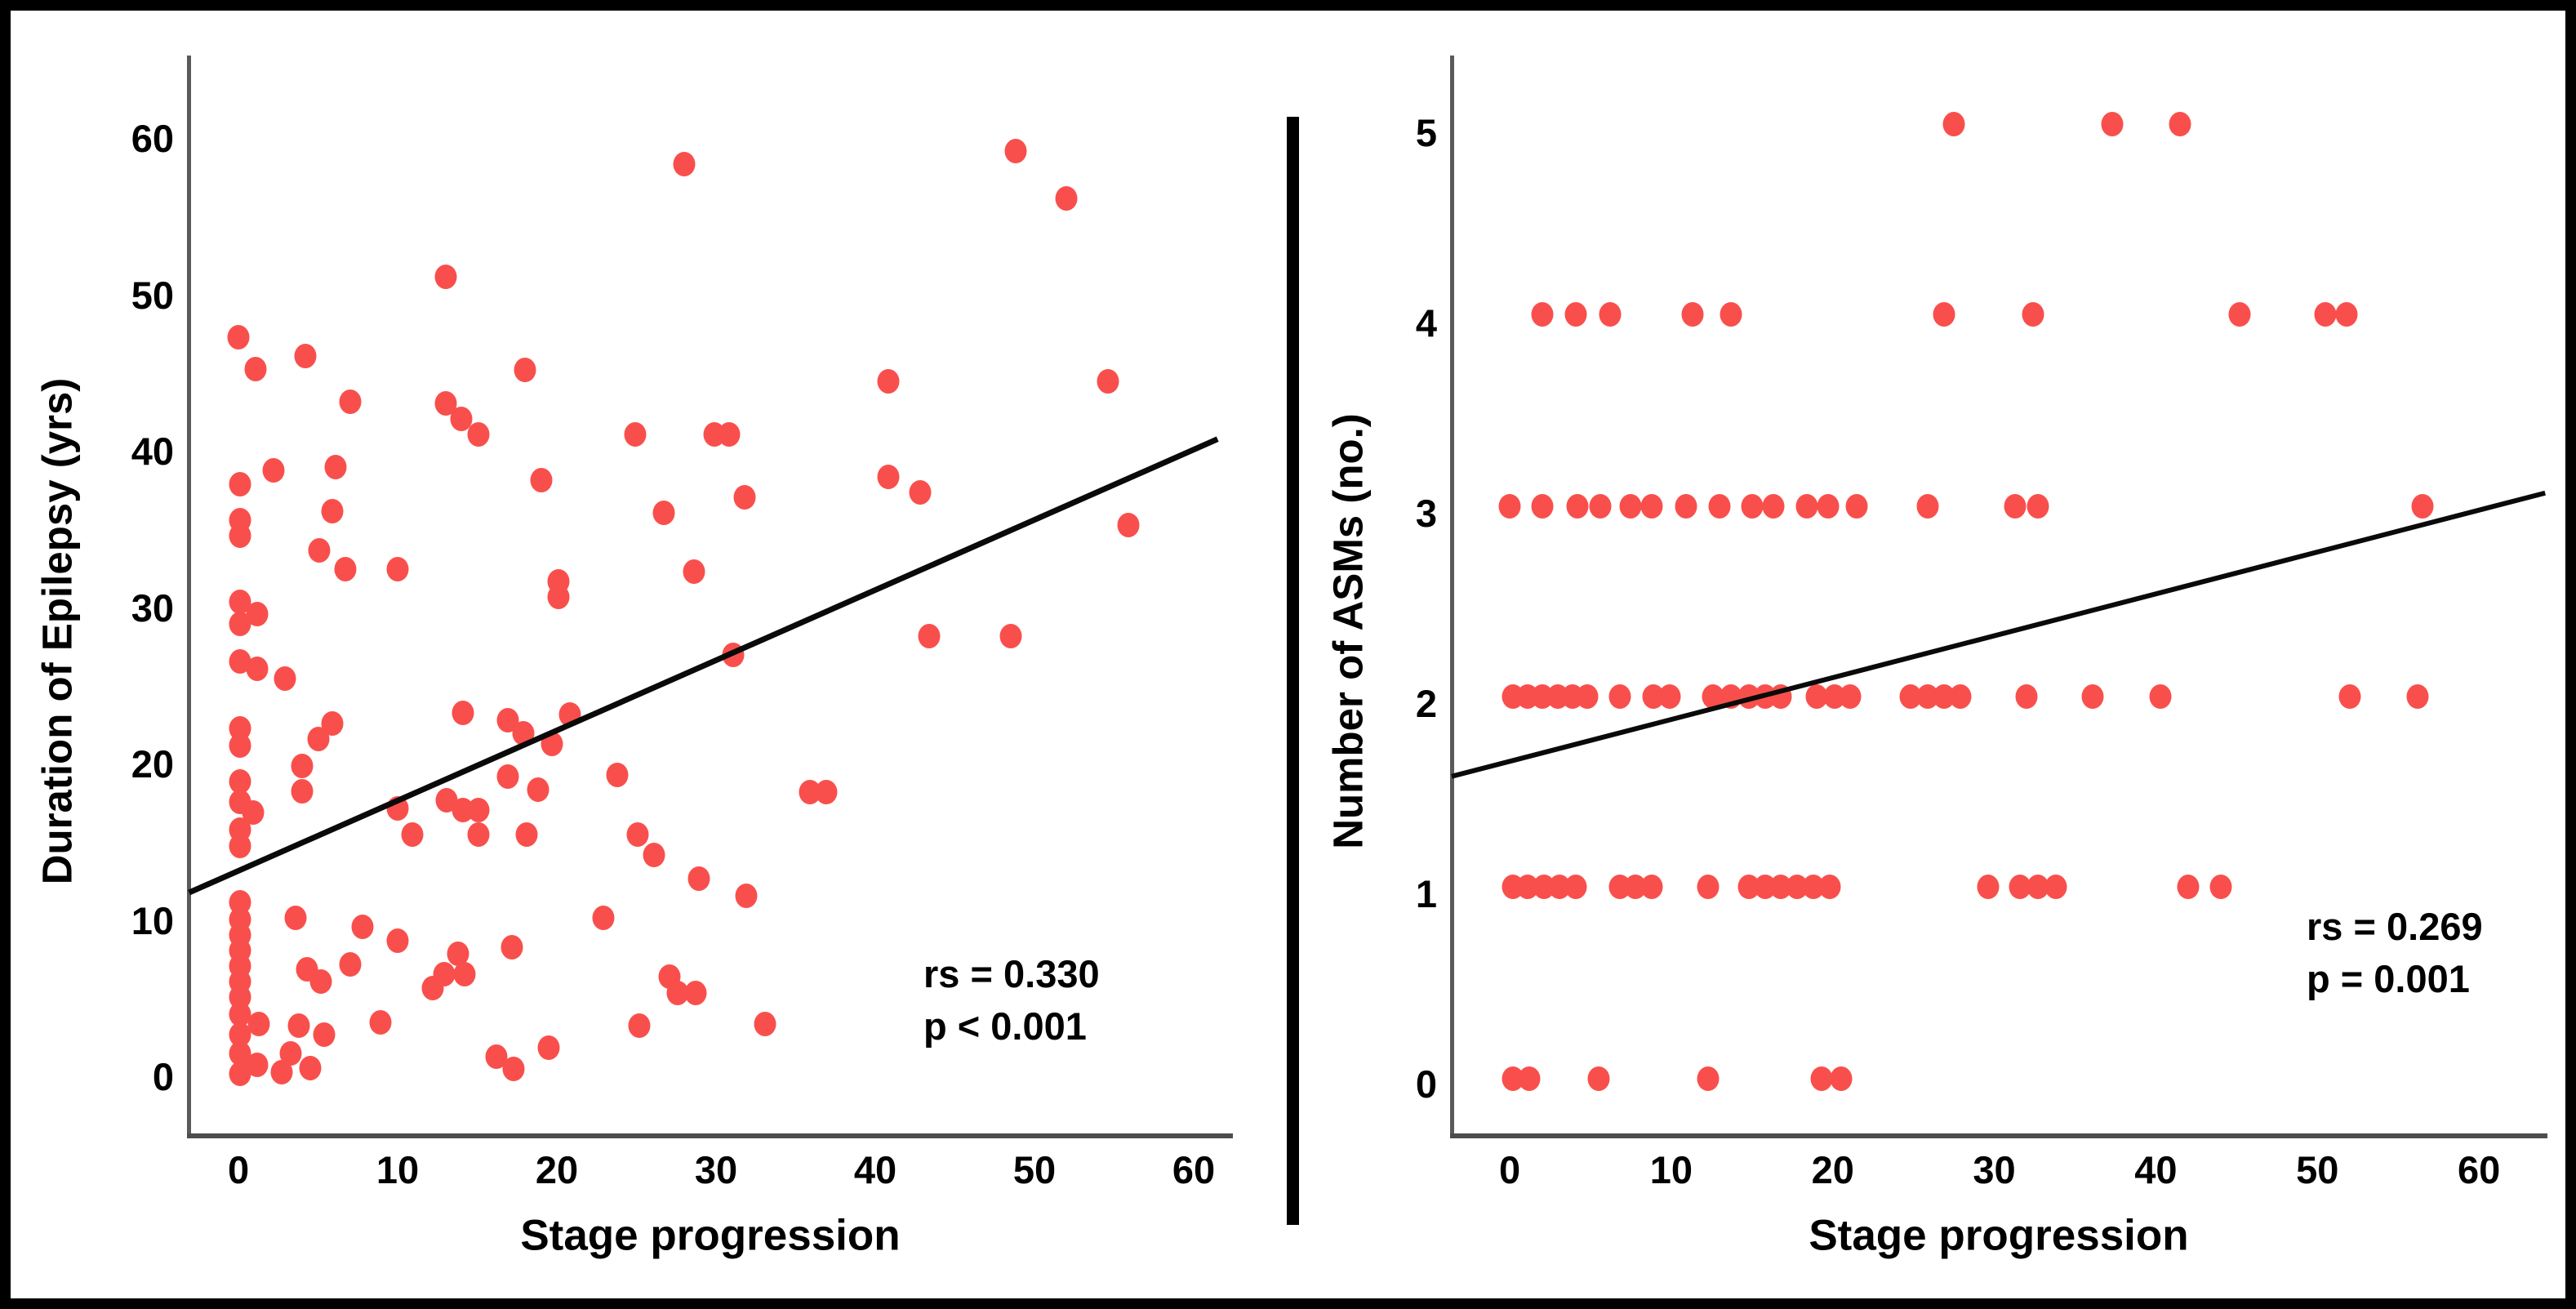 This screenshot has width=2576, height=1309. Describe the element at coordinates (1011, 1000) in the screenshot. I see `left-annotation: rs = 0.330 p < 0.001` at that location.